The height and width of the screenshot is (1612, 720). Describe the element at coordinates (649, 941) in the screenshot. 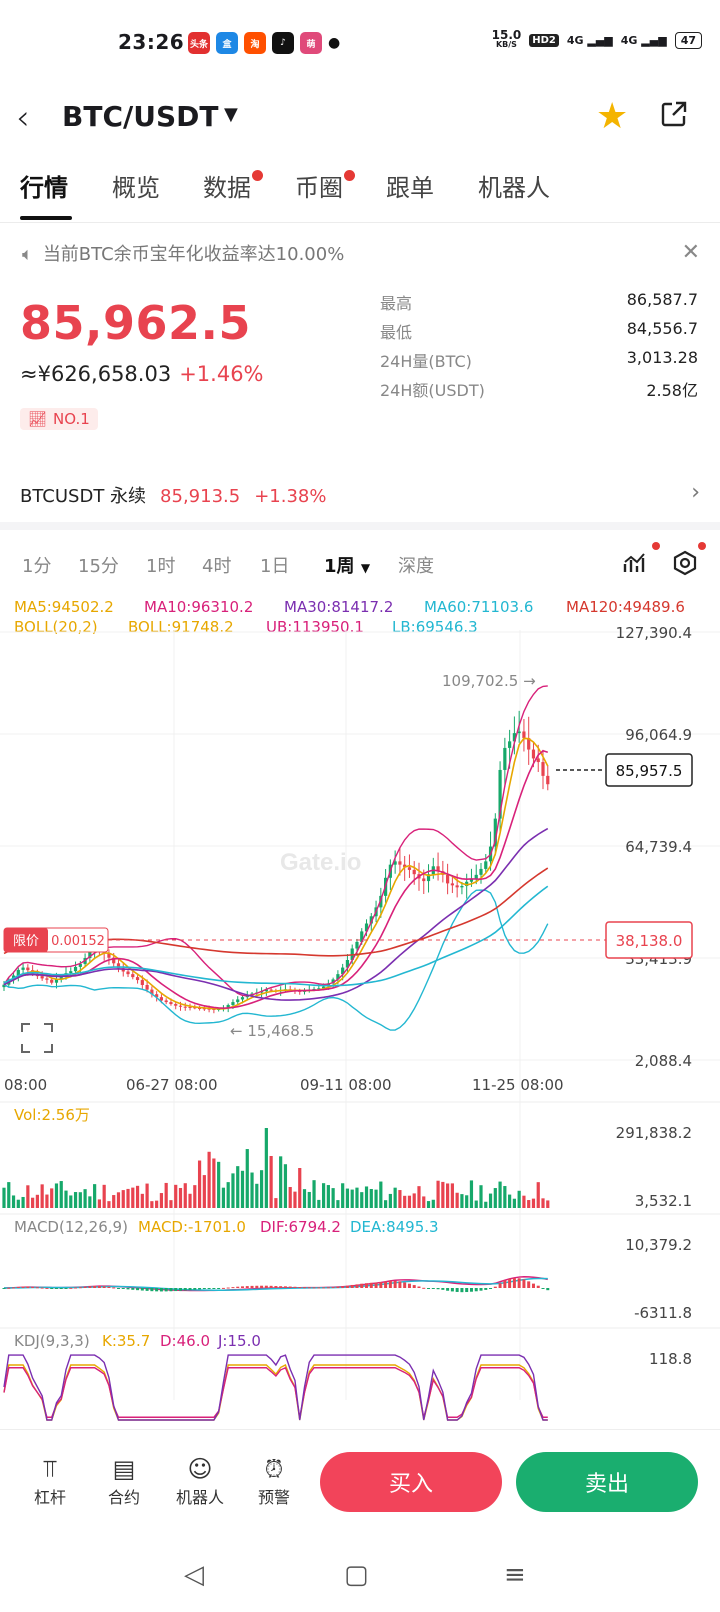

I see `limit-price-label: 38,138.0` at that location.